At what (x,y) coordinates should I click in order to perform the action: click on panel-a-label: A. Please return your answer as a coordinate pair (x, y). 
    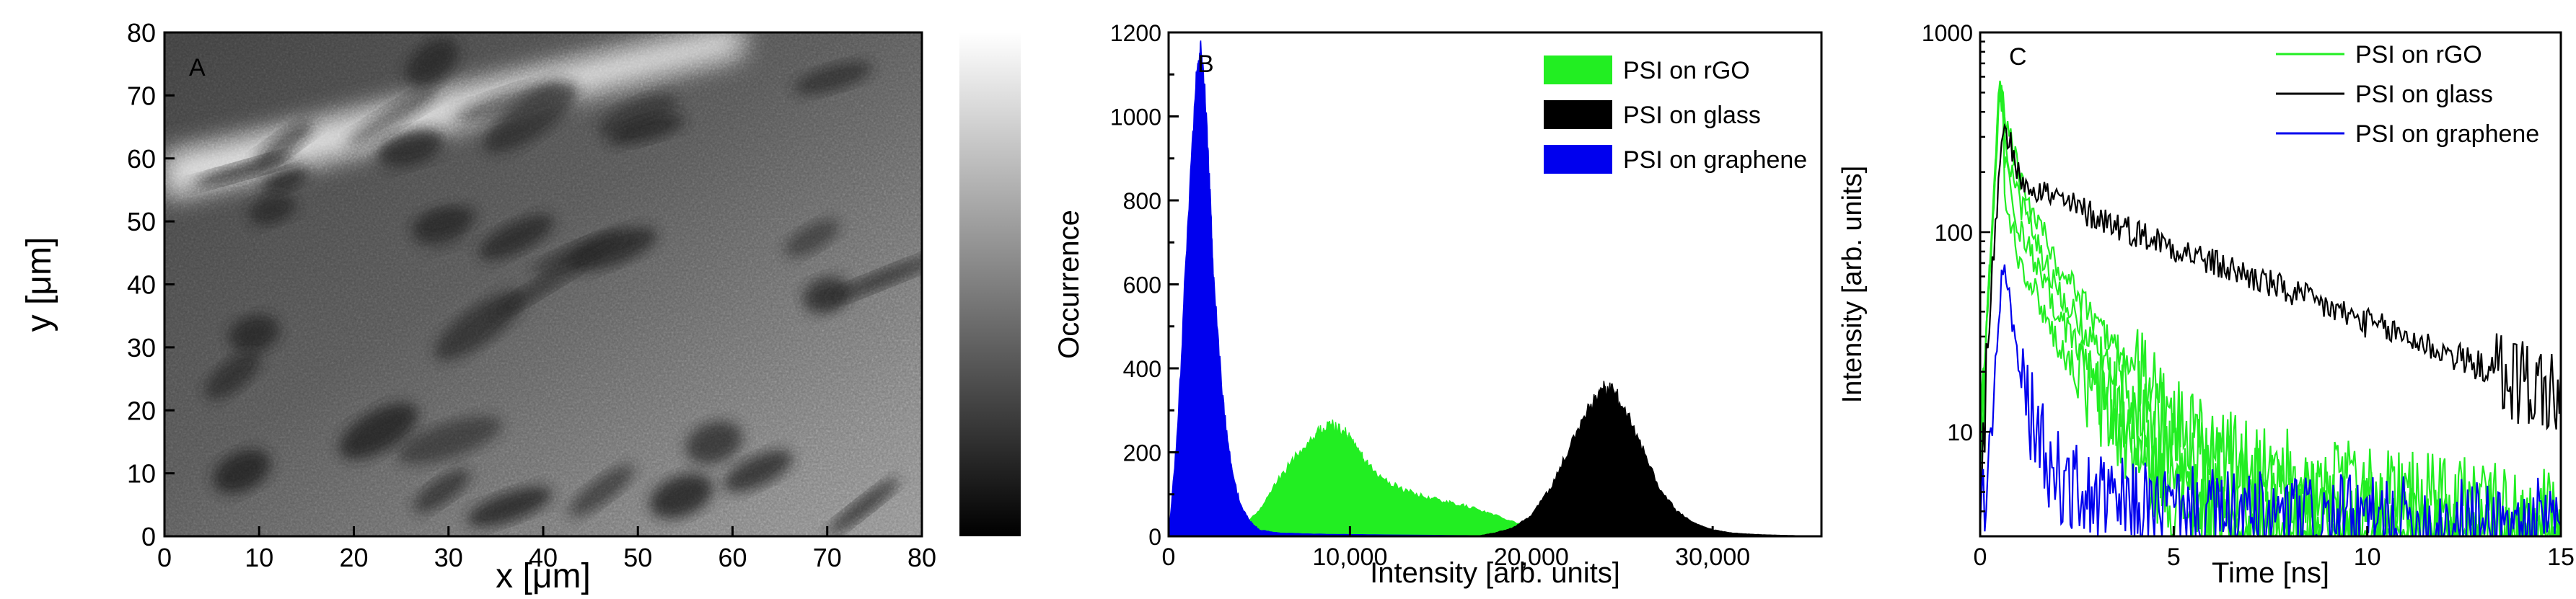
    Looking at the image, I should click on (197, 67).